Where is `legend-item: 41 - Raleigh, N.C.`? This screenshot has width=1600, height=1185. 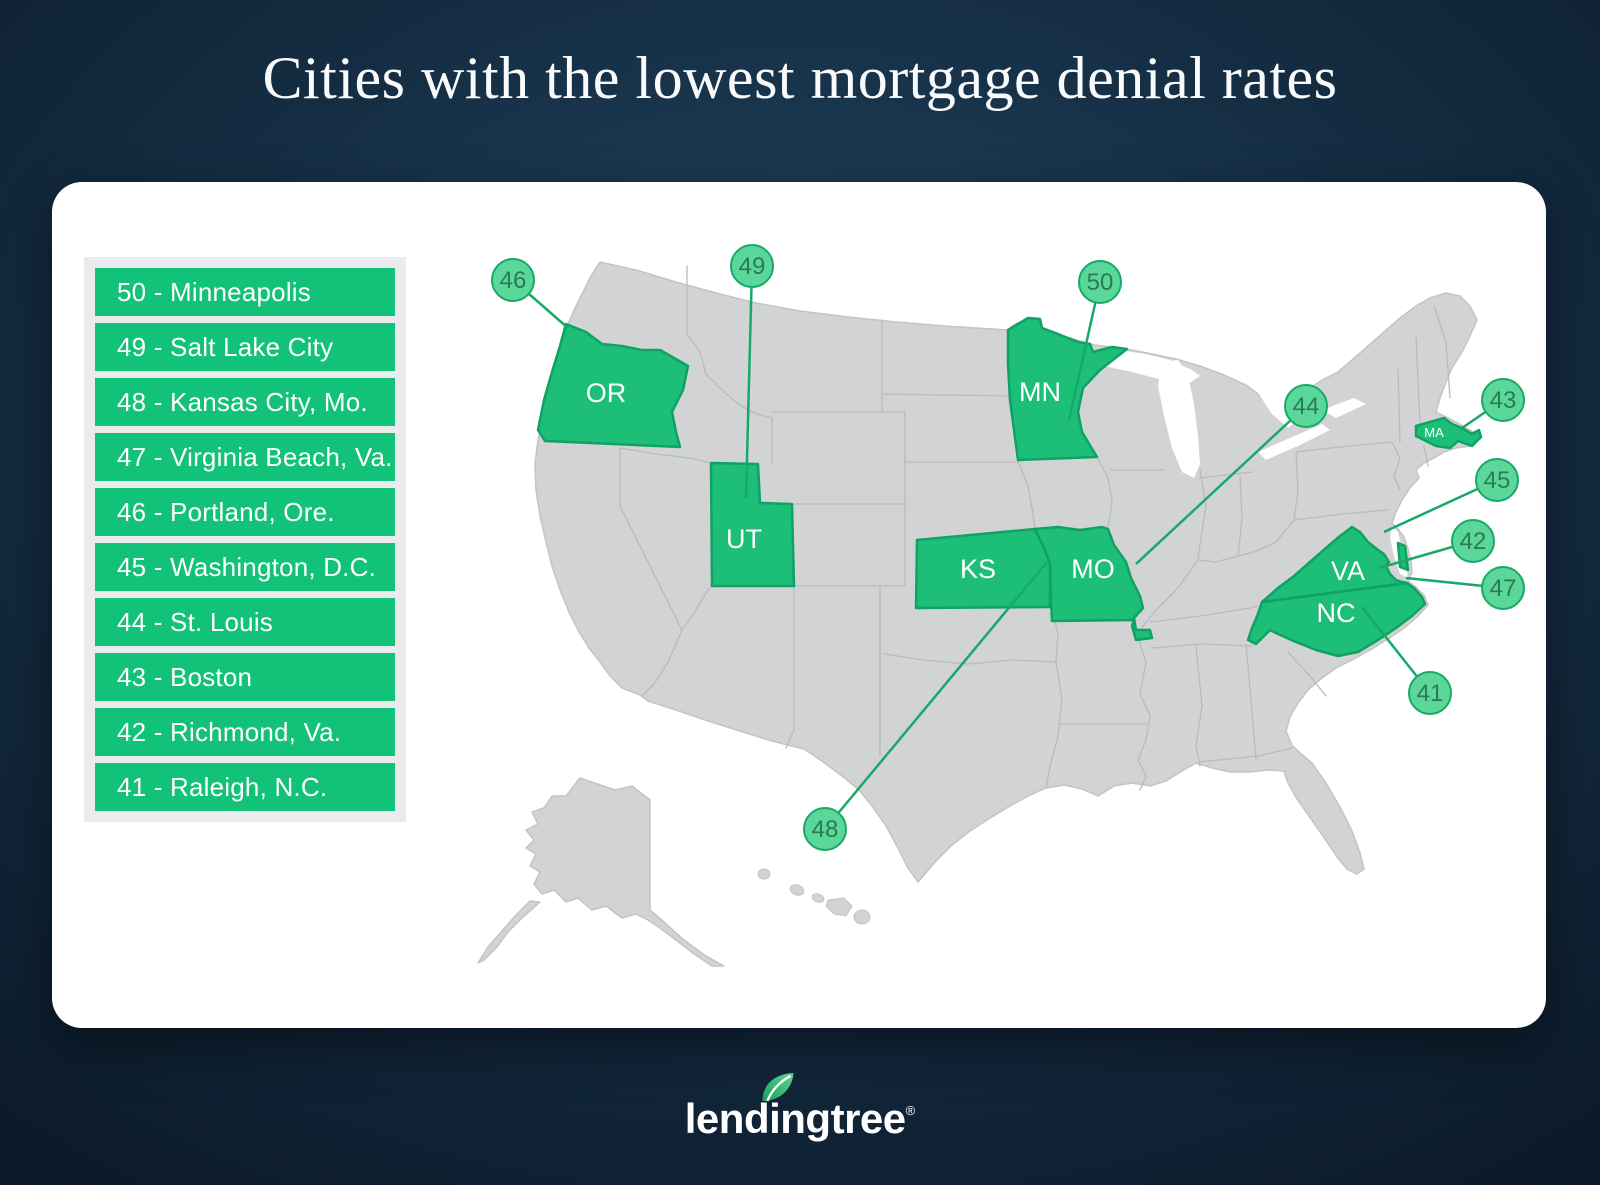 legend-item: 41 - Raleigh, N.C. is located at coordinates (245, 787).